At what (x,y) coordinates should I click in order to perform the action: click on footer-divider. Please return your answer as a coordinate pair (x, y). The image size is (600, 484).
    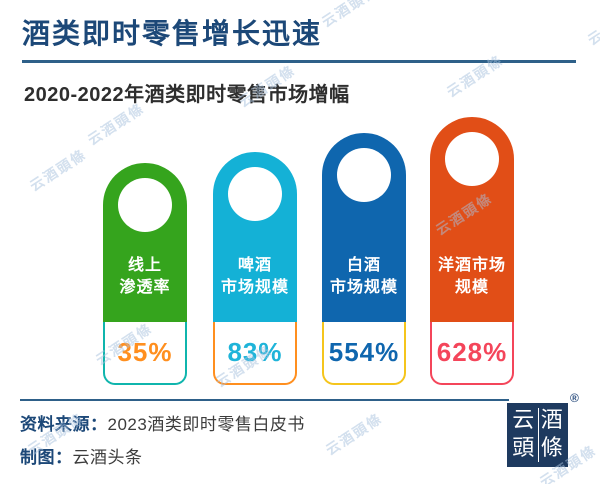
    Looking at the image, I should click on (264, 400).